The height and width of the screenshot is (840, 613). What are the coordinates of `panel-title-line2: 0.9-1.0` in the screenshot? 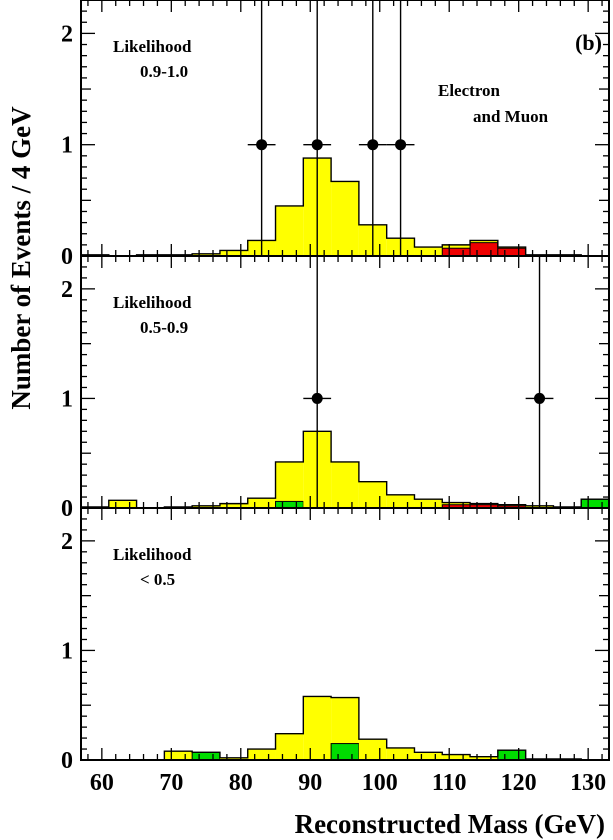 It's located at (164, 71).